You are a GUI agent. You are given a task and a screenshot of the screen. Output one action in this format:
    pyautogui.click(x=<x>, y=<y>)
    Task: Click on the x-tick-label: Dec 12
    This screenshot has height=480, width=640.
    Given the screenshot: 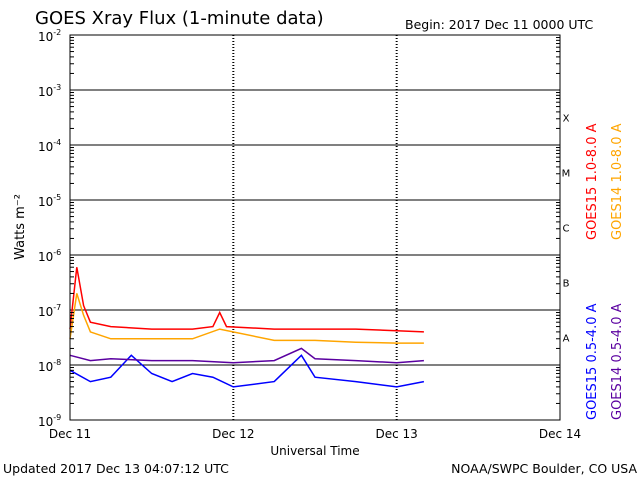 What is the action you would take?
    pyautogui.click(x=233, y=434)
    